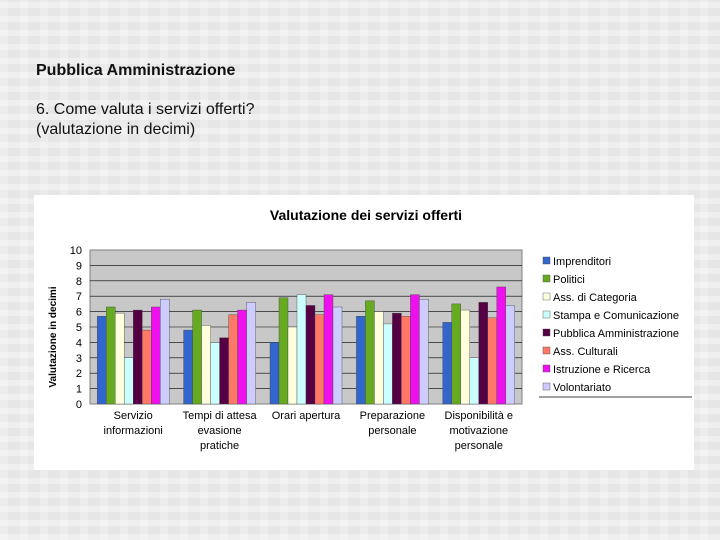 The width and height of the screenshot is (720, 540). What do you see at coordinates (602, 370) in the screenshot?
I see `legend-label: Istruzione e Ricerca` at bounding box center [602, 370].